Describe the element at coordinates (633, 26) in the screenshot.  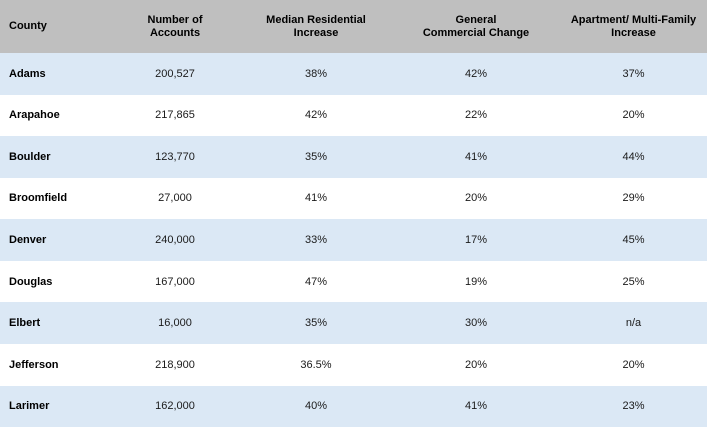
I see `column-header-apartment-multifamily: Apartment/ Multi-Family Increase` at that location.